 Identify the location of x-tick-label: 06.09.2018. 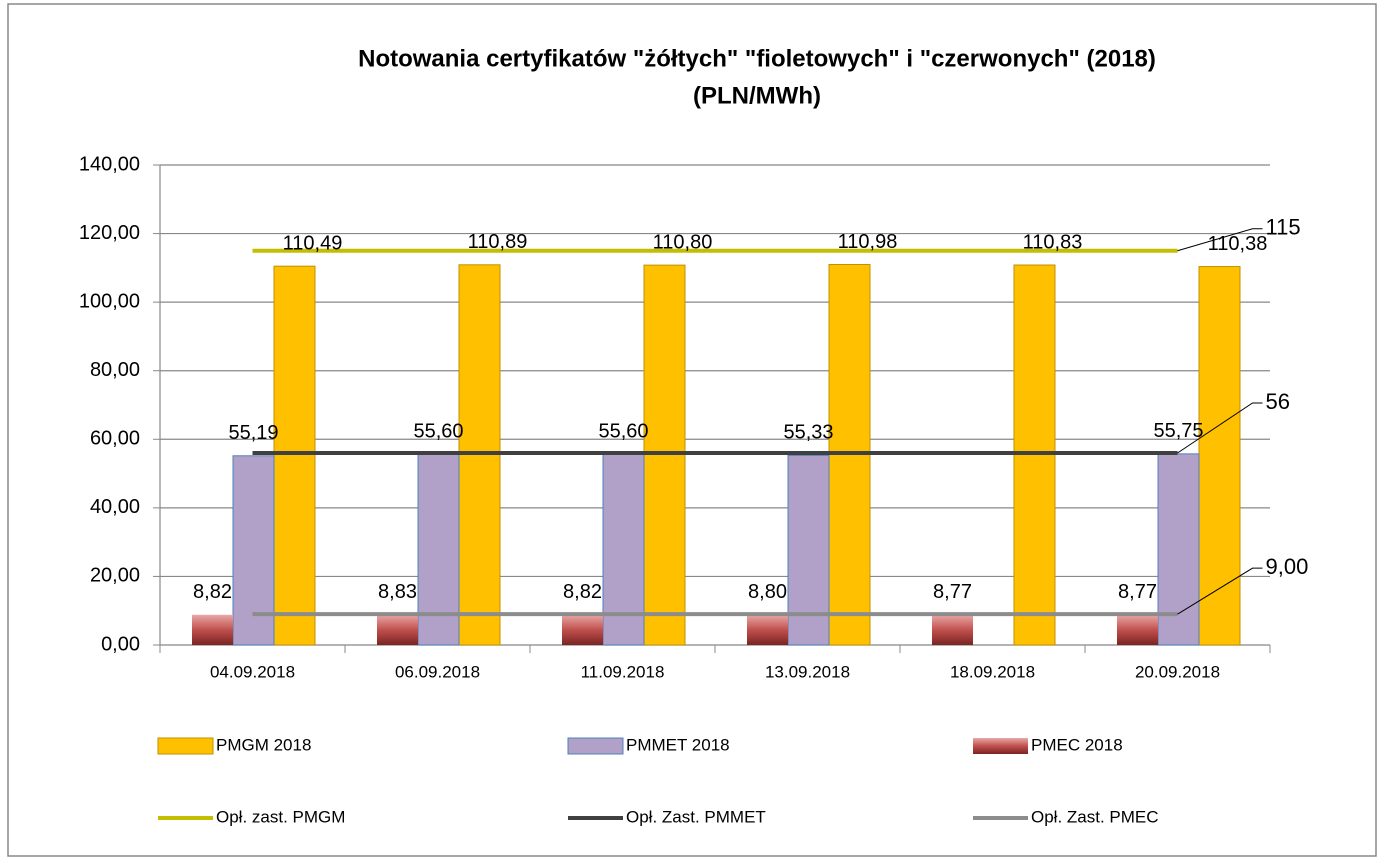
(437, 671).